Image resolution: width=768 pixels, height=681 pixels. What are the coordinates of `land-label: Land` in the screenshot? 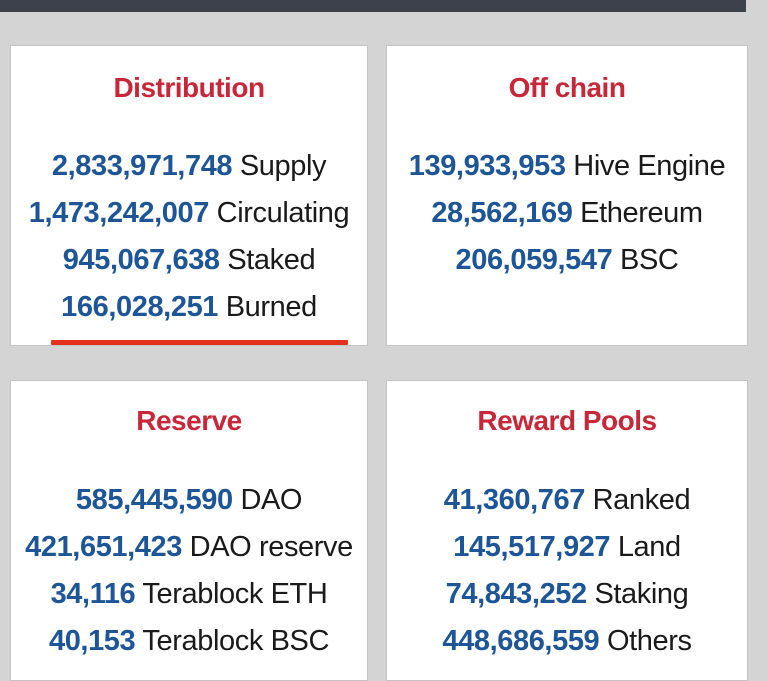 It's located at (649, 547).